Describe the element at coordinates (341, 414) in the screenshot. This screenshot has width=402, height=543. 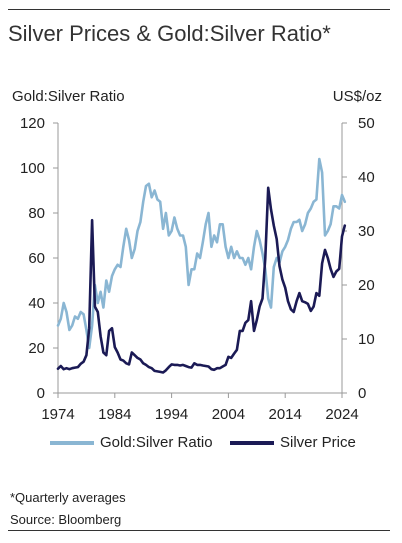
I see `x-tick-label: 2024` at that location.